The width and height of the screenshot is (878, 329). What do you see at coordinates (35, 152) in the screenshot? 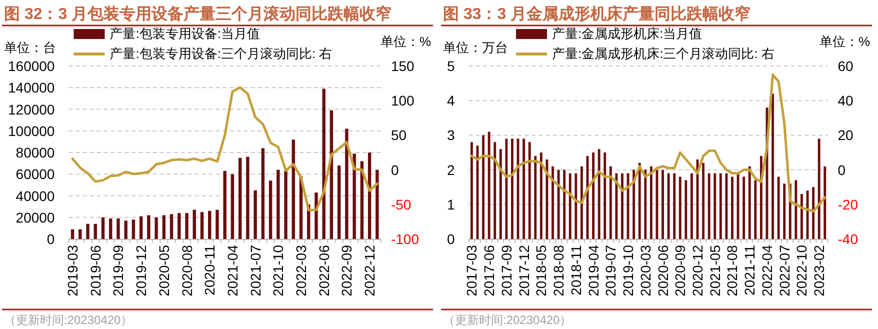
I see `y-tick-label: 80000` at bounding box center [35, 152].